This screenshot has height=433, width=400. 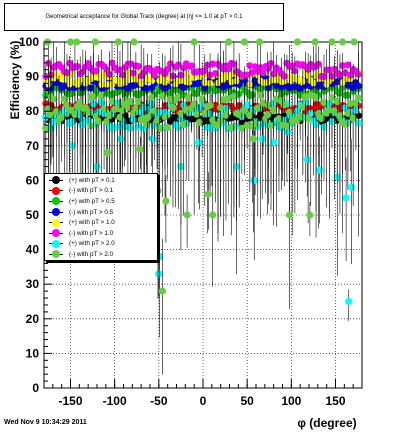 I want to click on legend-entry: (-) with pT > 2.0, so click(x=103, y=254).